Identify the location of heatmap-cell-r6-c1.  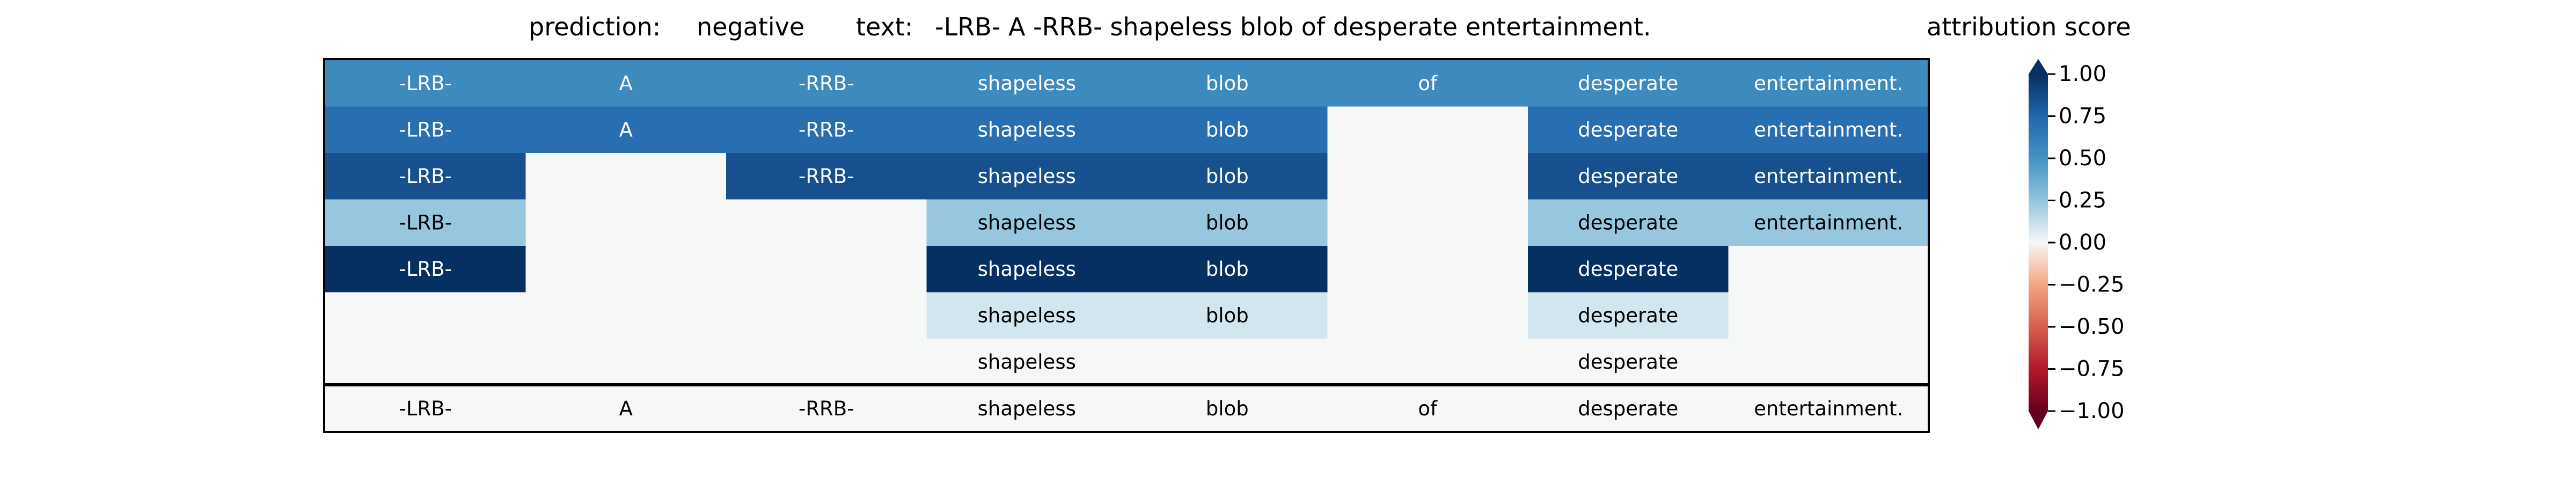
(626, 362).